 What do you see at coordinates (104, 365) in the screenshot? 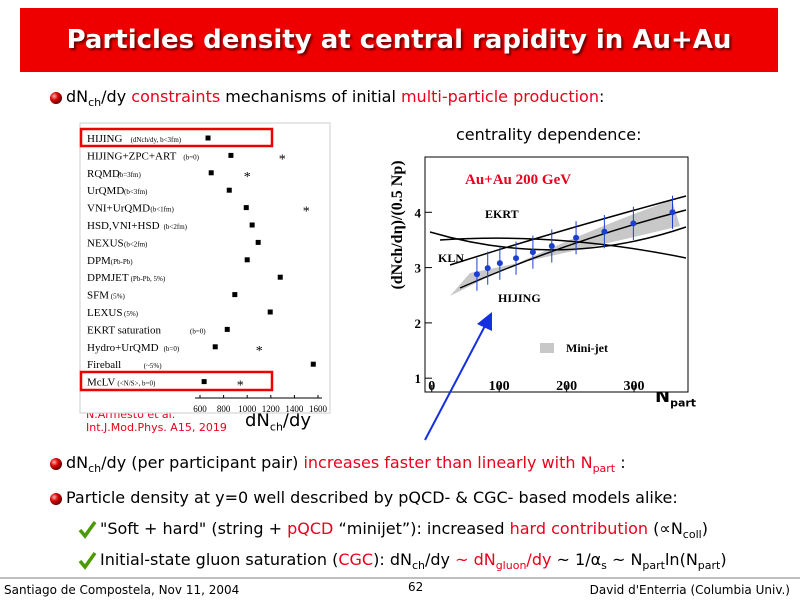
I see `model-name: Fireball` at bounding box center [104, 365].